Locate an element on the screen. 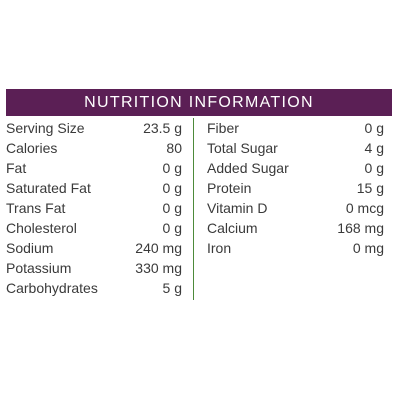 The width and height of the screenshot is (400, 400). nutrient-value: 0 mg is located at coordinates (368, 248).